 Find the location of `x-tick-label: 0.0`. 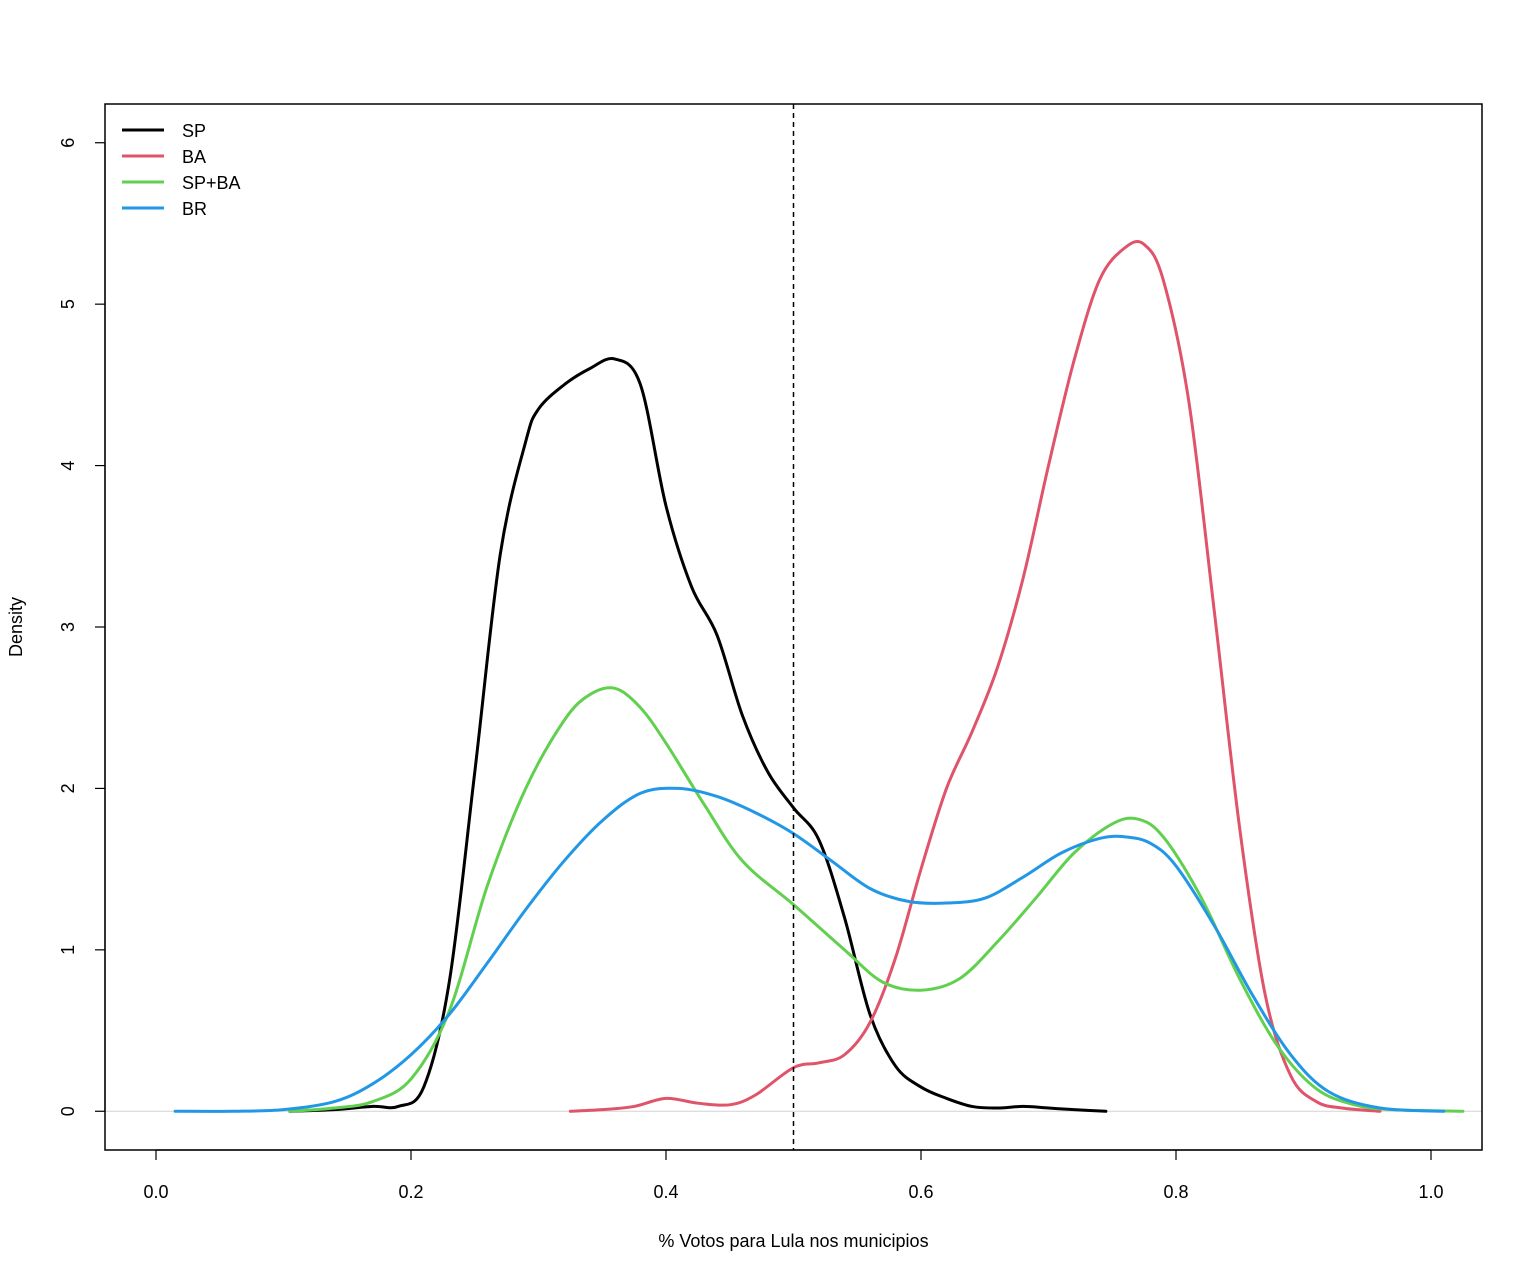

x-tick-label: 0.0 is located at coordinates (155, 1192).